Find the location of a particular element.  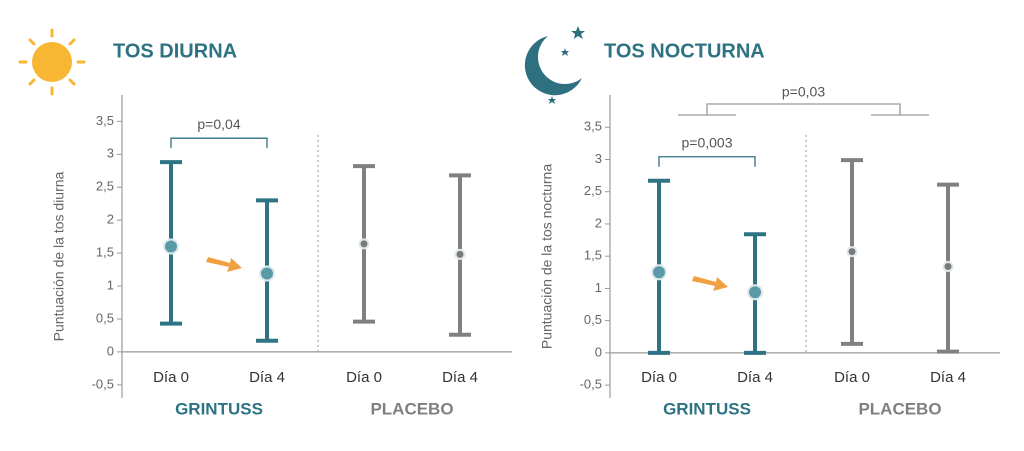

sun-icon is located at coordinates (52, 62).